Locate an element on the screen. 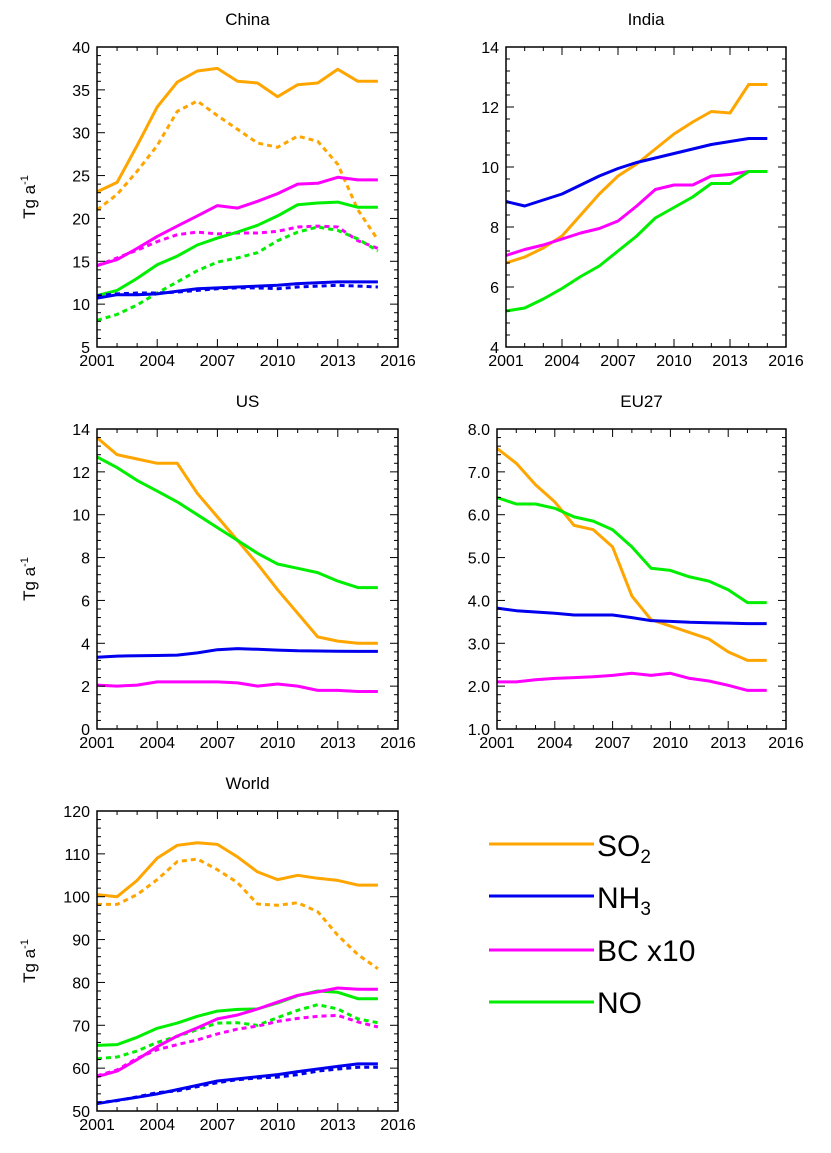  x-tick-label-us: 2004 is located at coordinates (157, 743).